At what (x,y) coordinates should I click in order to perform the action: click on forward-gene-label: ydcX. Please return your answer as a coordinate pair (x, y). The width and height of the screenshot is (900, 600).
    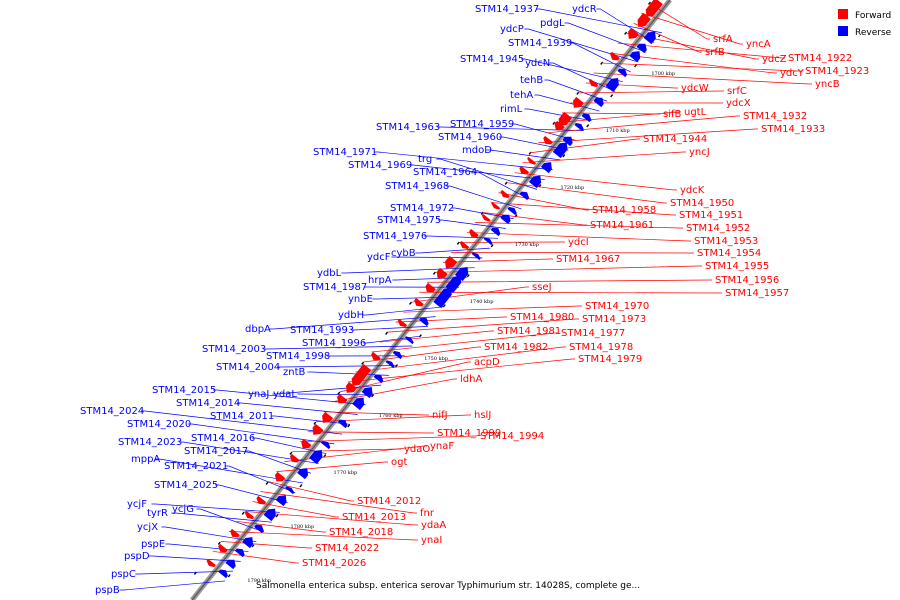
    Looking at the image, I should click on (738, 103).